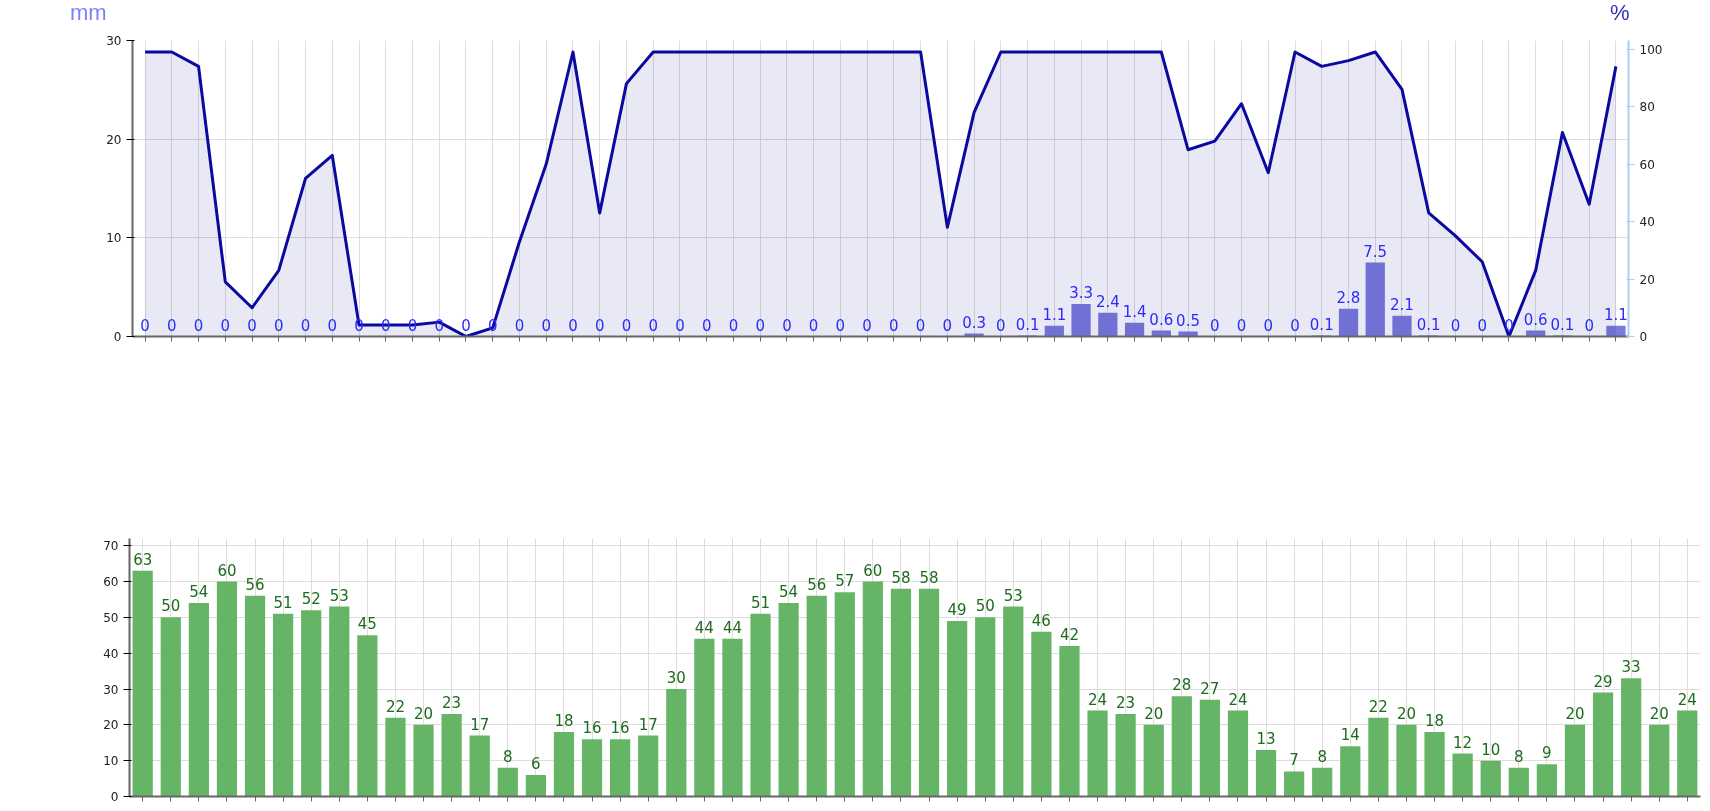  Describe the element at coordinates (1375, 251) in the screenshot. I see `data-label: 7.5` at that location.